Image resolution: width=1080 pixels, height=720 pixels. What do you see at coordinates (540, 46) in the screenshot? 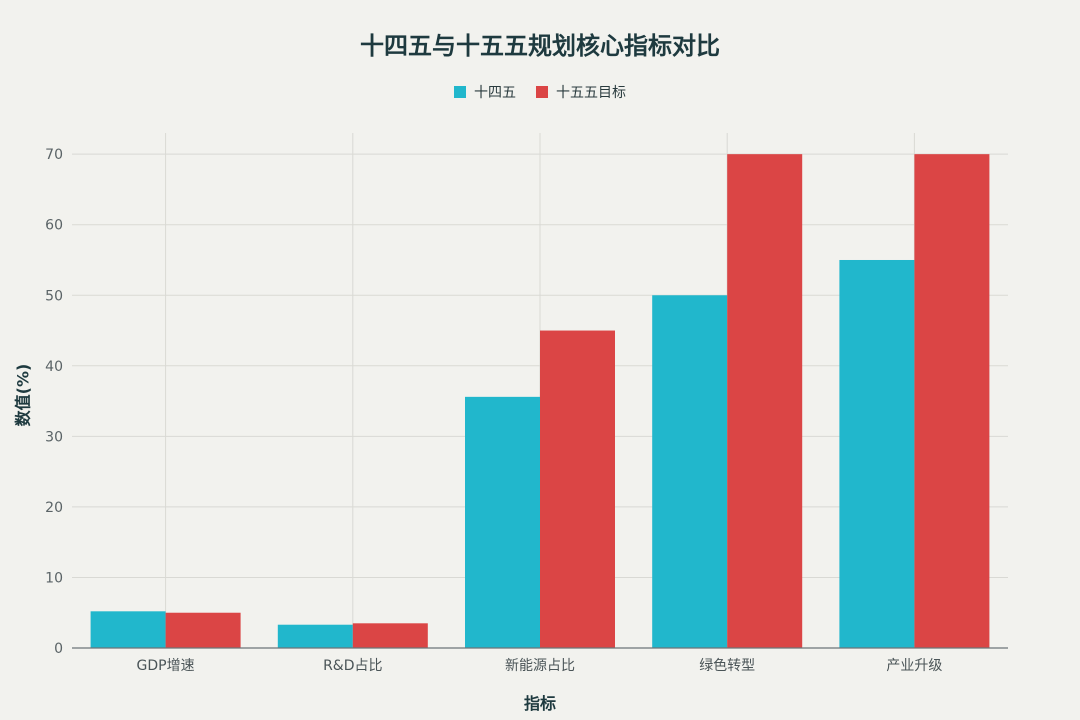
I see `chart-title: 十四五与十五五规划核心指标对比` at bounding box center [540, 46].